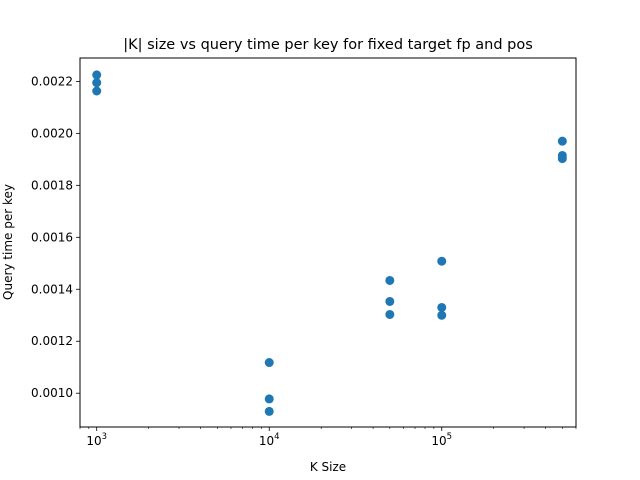 Image resolution: width=640 pixels, height=480 pixels. Describe the element at coordinates (269, 440) in the screenshot. I see `x-tick-label: 10⁴` at that location.